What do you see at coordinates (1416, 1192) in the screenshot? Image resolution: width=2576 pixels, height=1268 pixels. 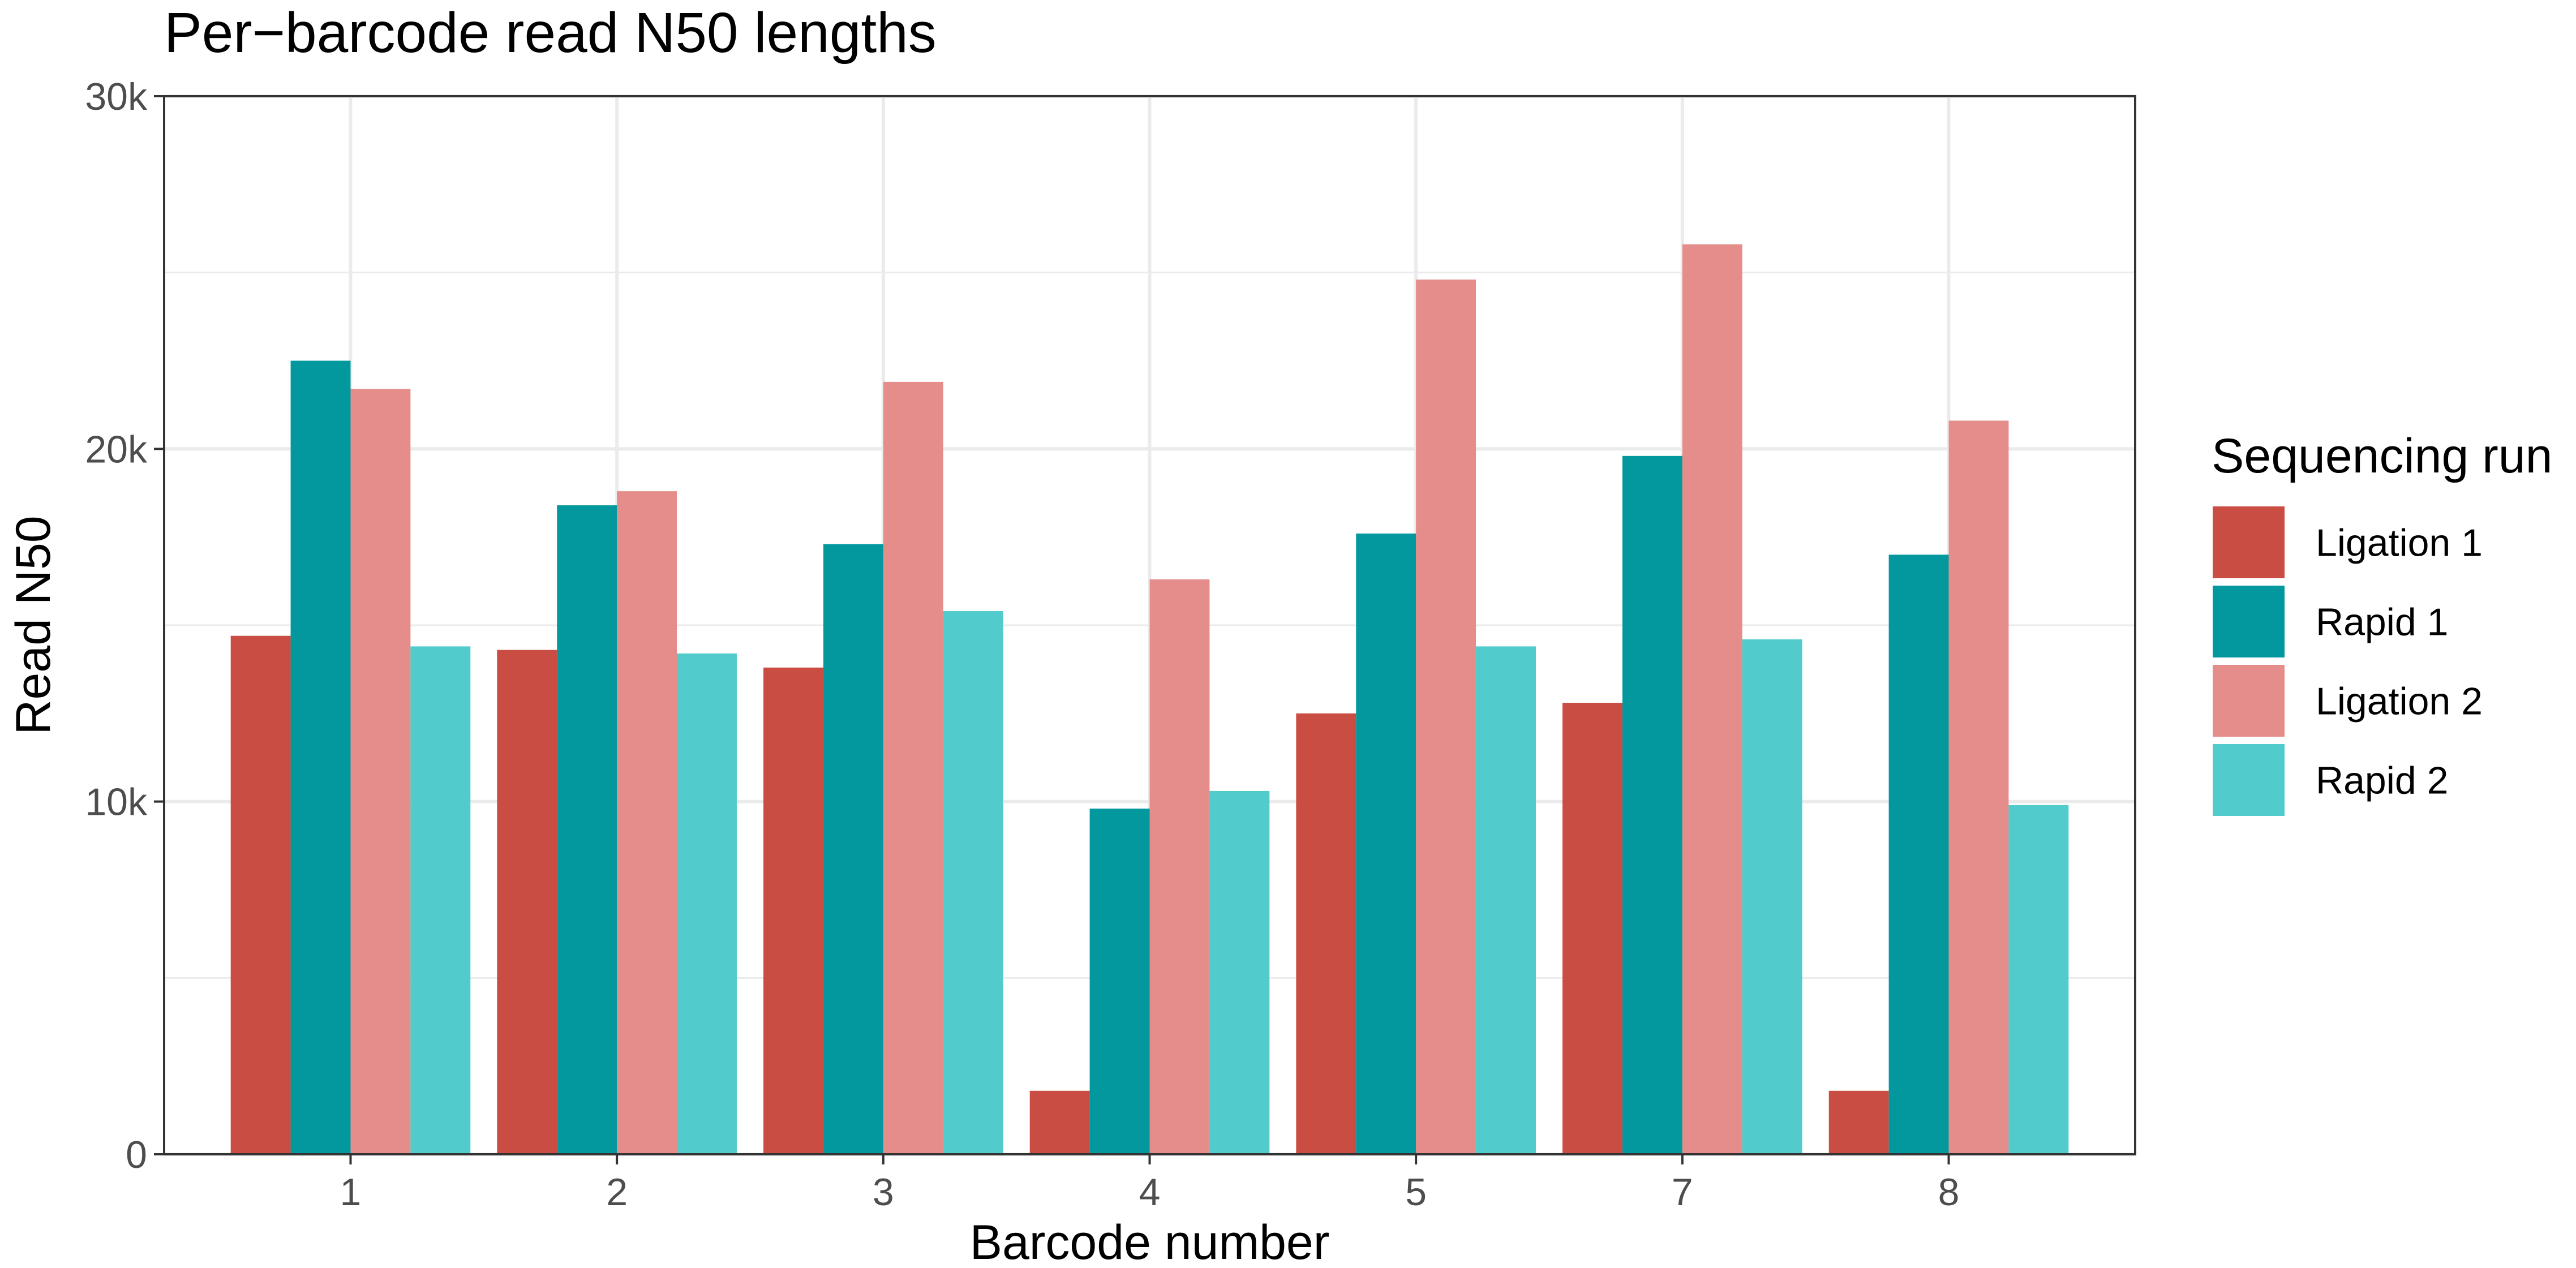 I see `x-tick-label: 5` at bounding box center [1416, 1192].